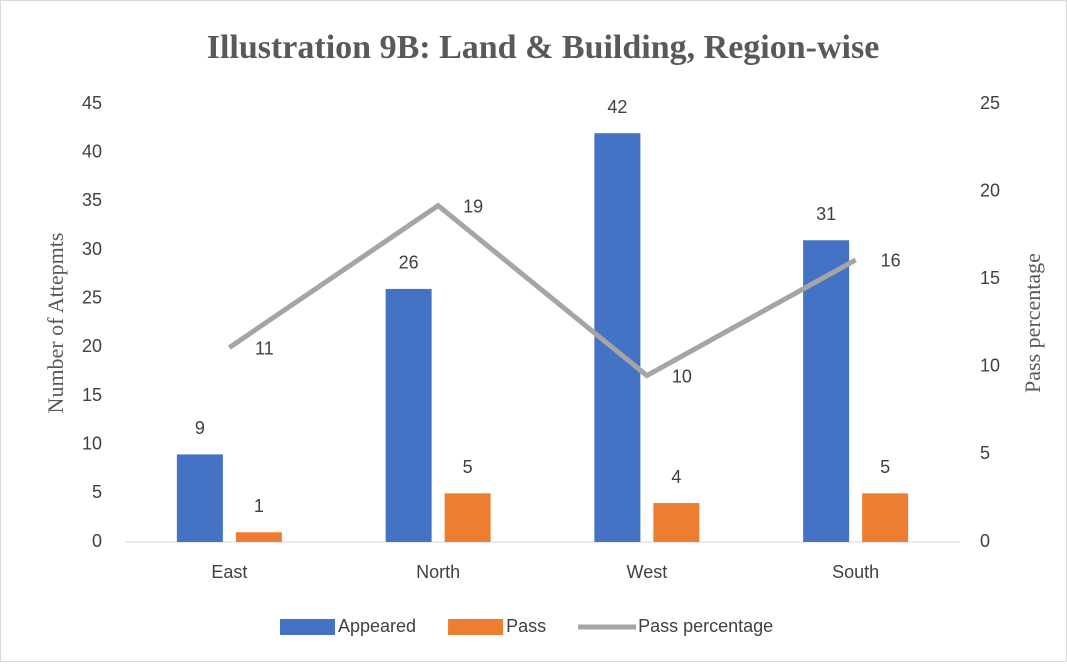 Image resolution: width=1067 pixels, height=667 pixels. Describe the element at coordinates (990, 278) in the screenshot. I see `y2-tick-label: 15` at that location.